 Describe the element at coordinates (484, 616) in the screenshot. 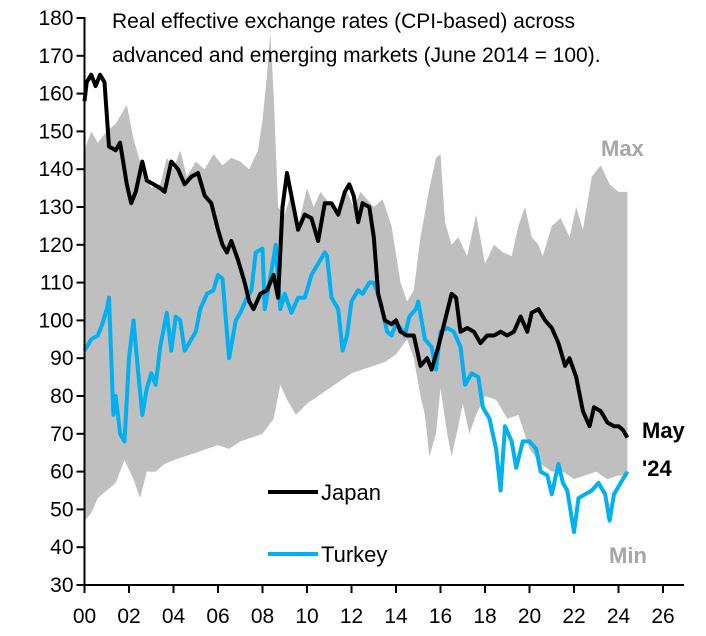

I see `x-tick-label: 18` at that location.